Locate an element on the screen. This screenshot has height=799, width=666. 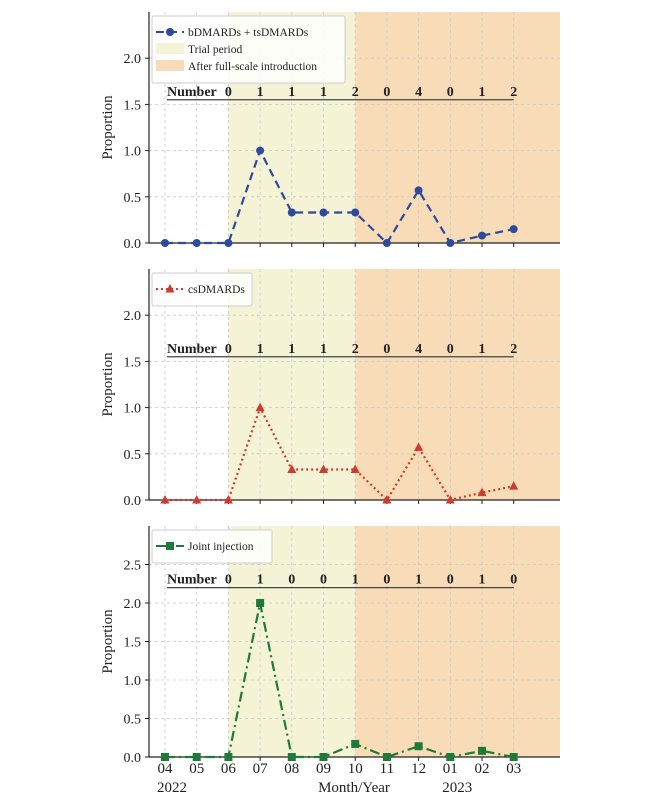
x-tick-label: 02 is located at coordinates (482, 769).